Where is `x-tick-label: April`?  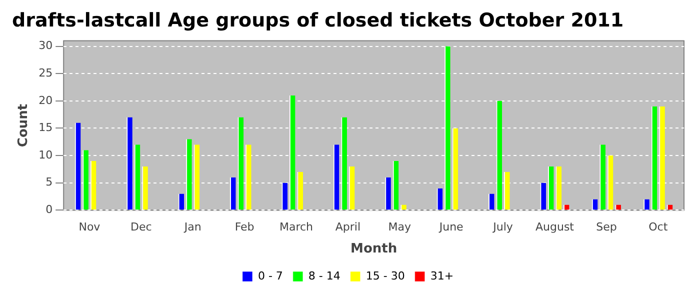 x-tick-label: April is located at coordinates (348, 227).